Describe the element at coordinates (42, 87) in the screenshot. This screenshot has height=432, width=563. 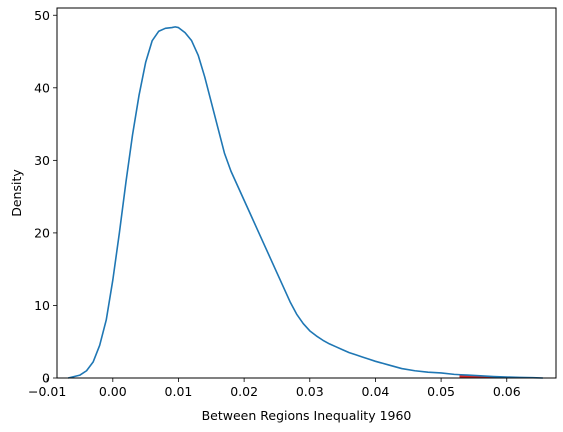
I see `y-tick-label: 40` at that location.